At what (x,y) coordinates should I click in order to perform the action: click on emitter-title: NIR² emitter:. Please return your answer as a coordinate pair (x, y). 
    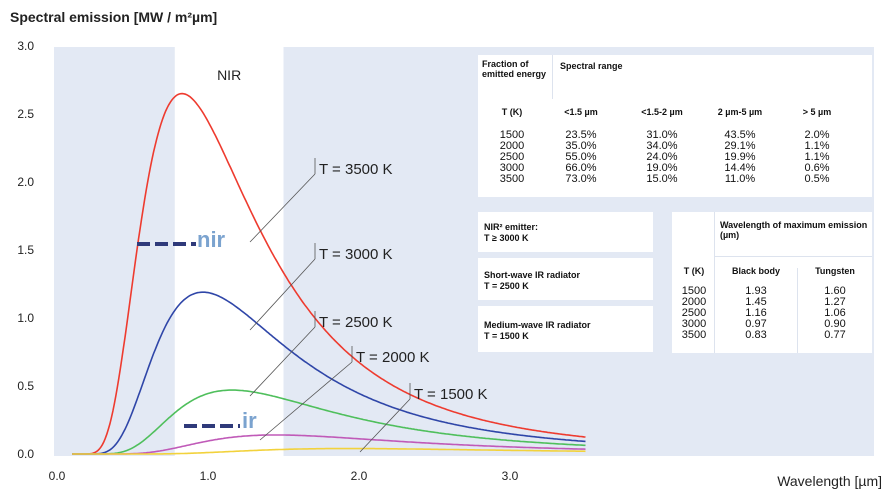
    Looking at the image, I should click on (511, 227).